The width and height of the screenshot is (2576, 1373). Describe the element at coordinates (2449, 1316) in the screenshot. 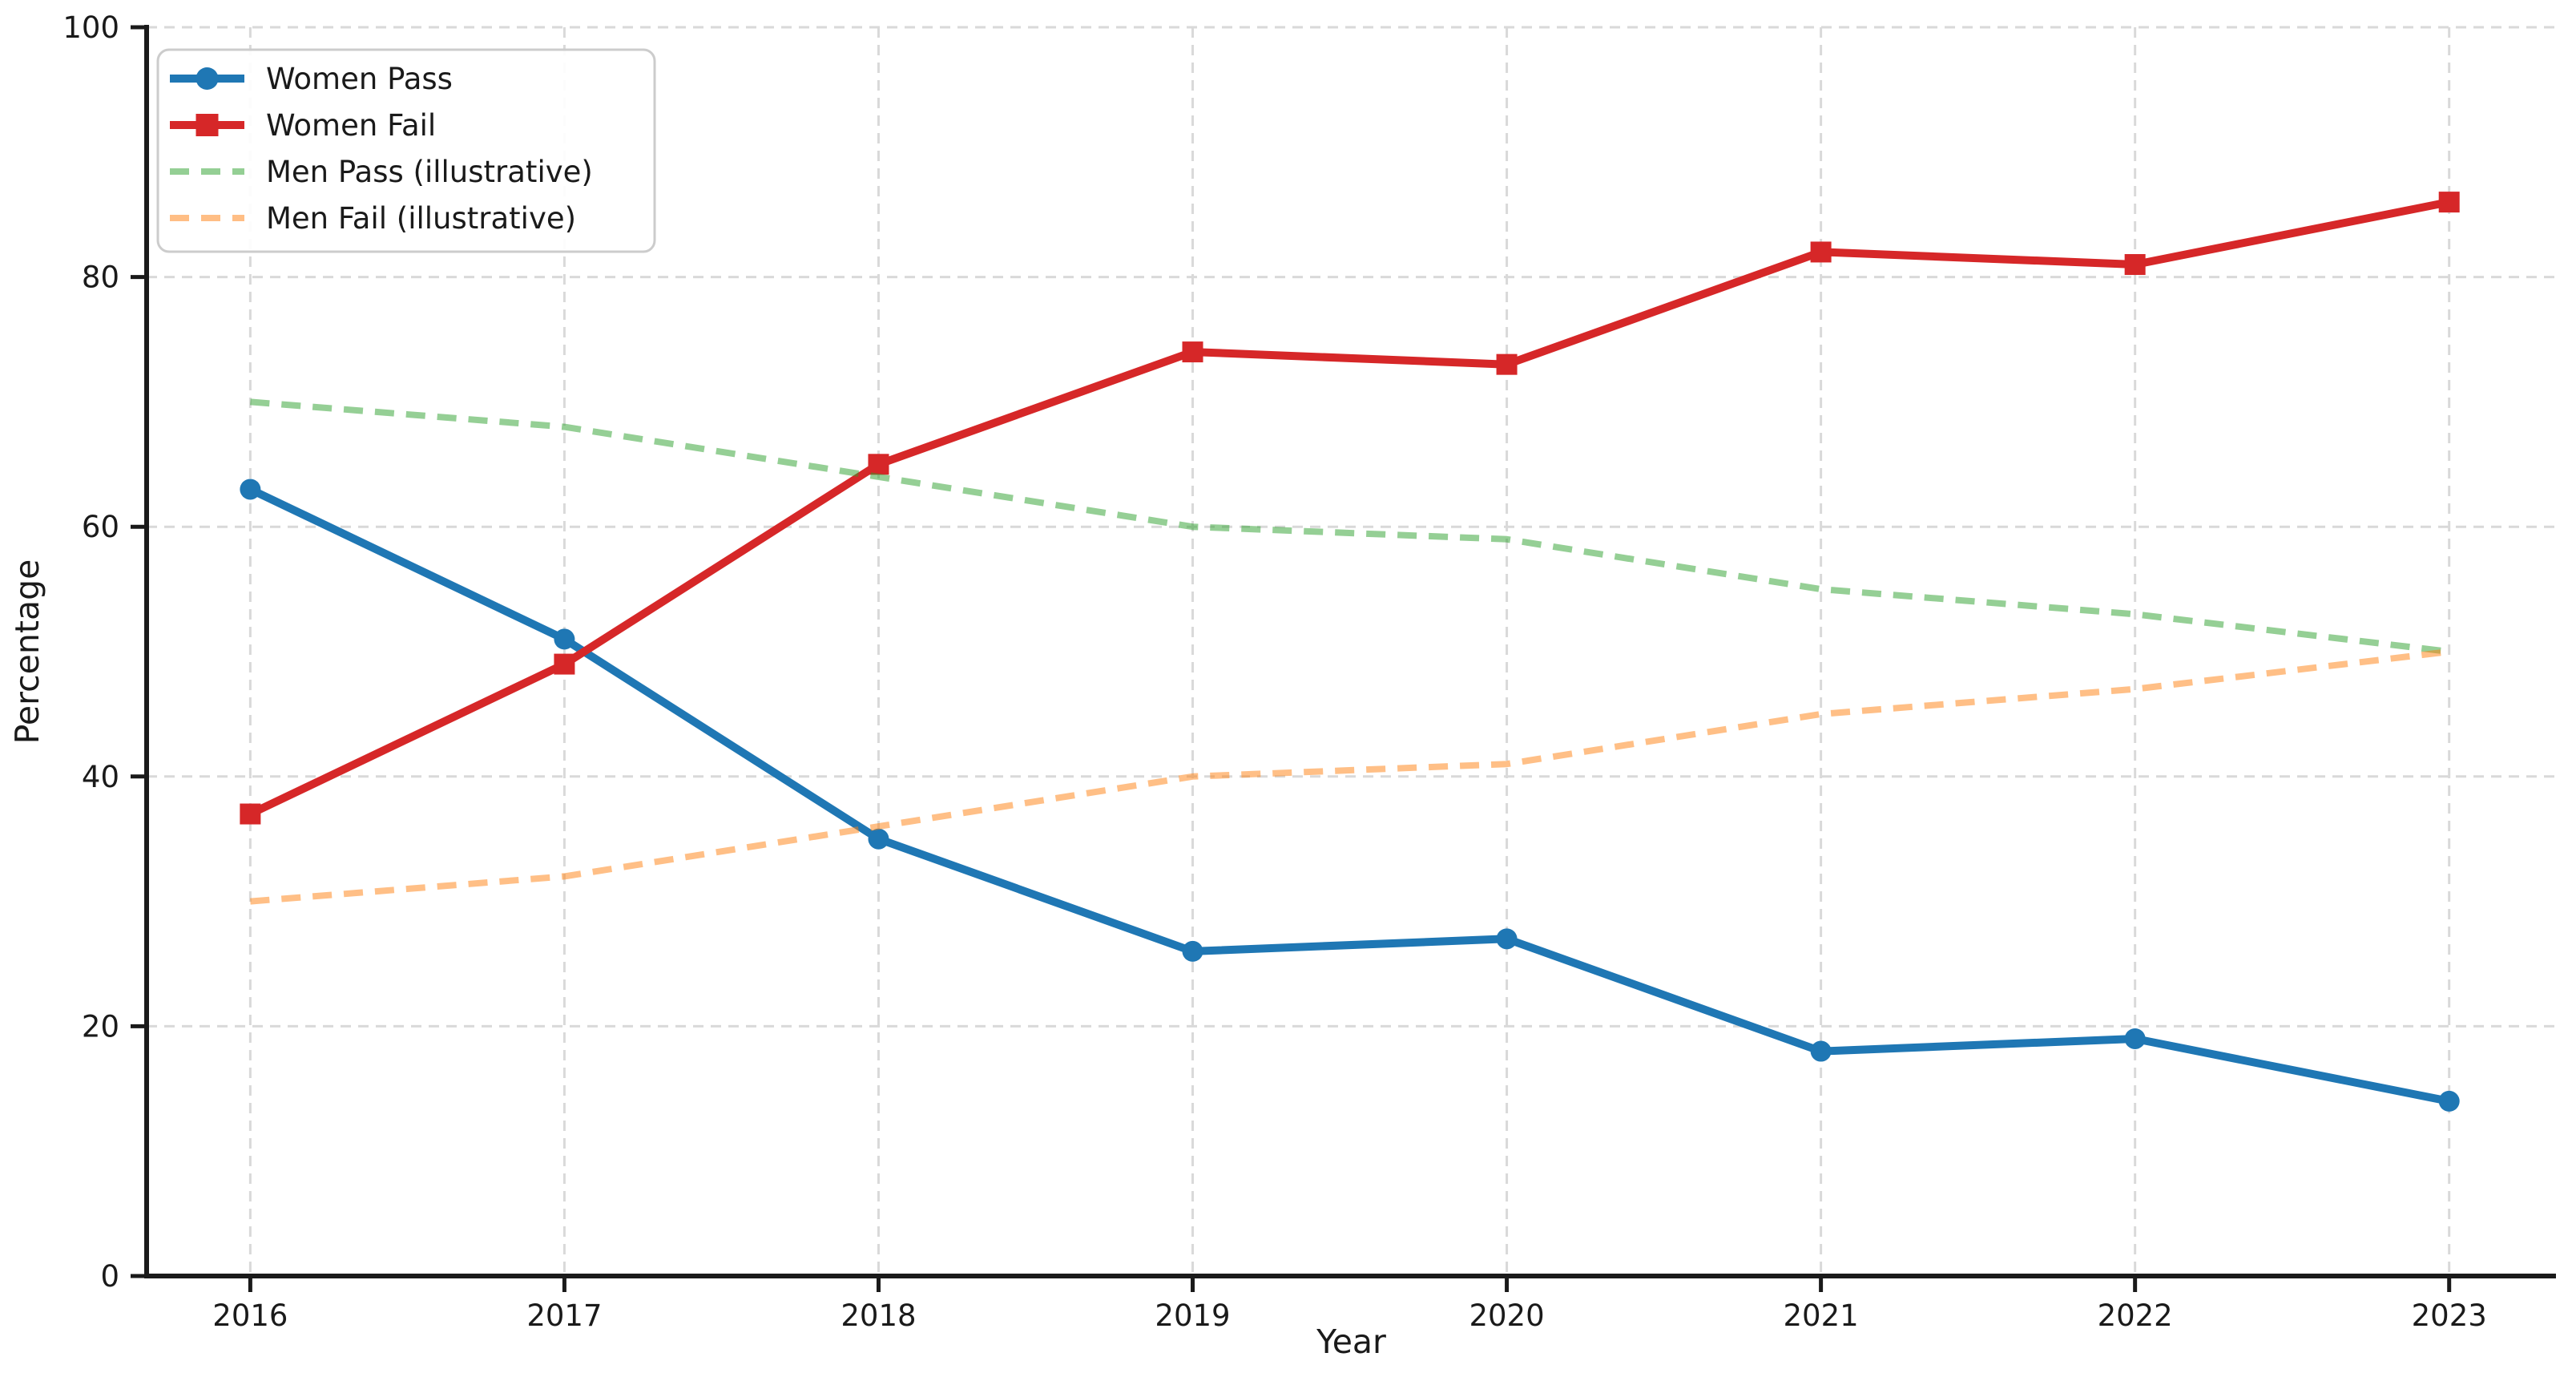

I see `x-tick-label: 2023` at that location.